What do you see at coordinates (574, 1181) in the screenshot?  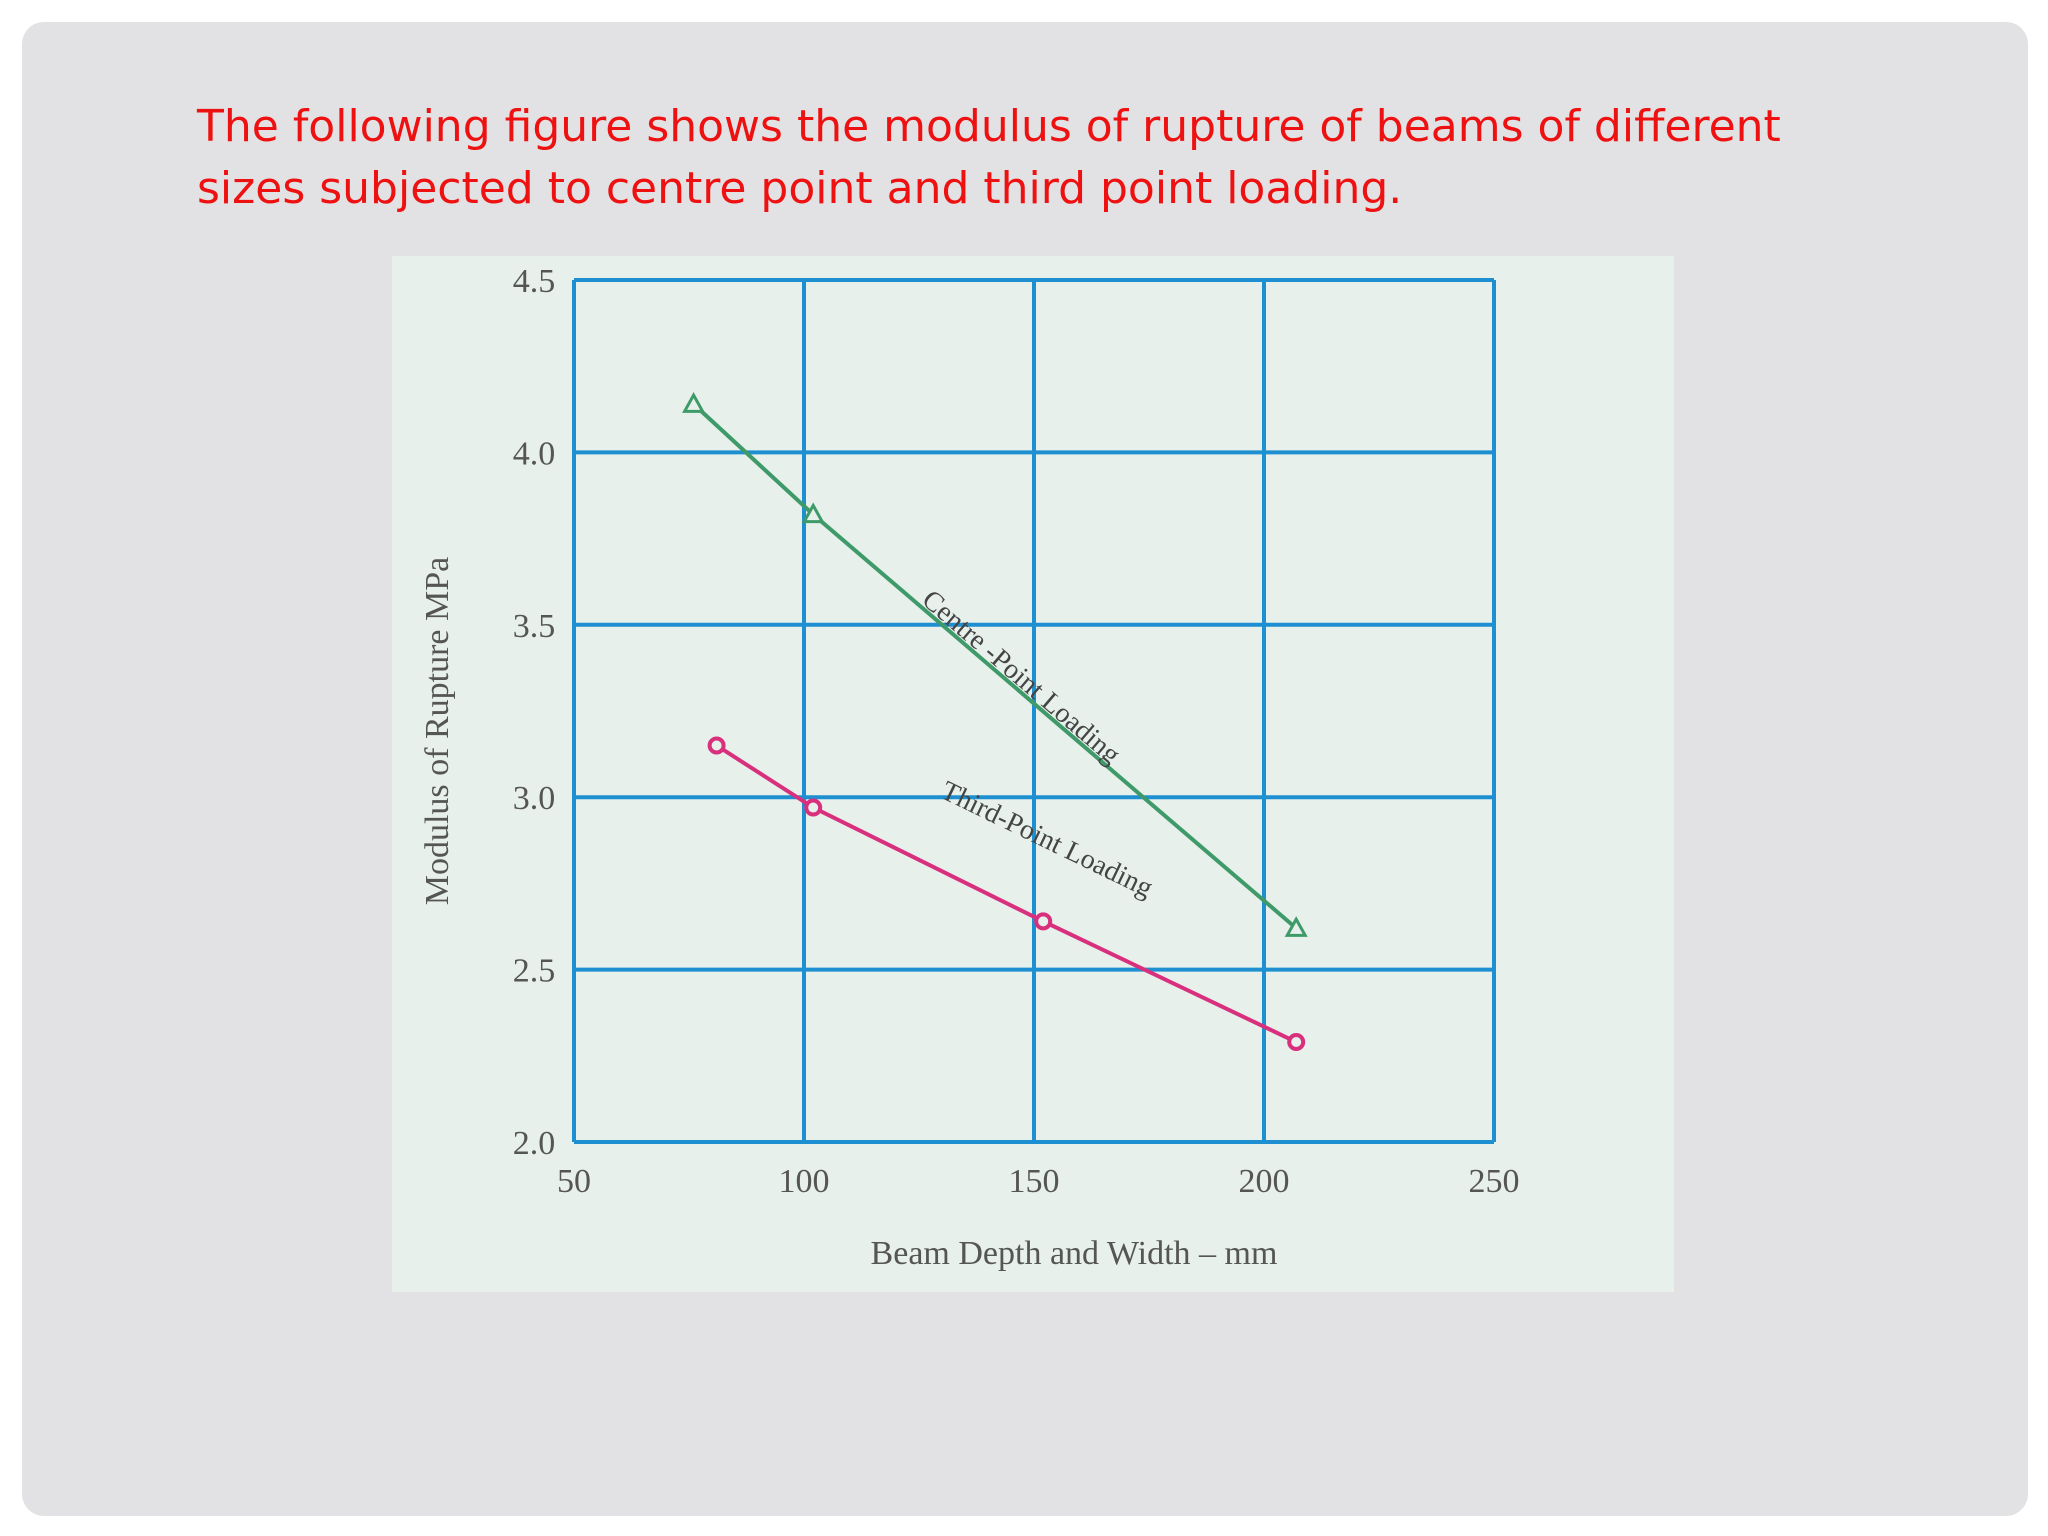 I see `x-tick-label-50: 50` at bounding box center [574, 1181].